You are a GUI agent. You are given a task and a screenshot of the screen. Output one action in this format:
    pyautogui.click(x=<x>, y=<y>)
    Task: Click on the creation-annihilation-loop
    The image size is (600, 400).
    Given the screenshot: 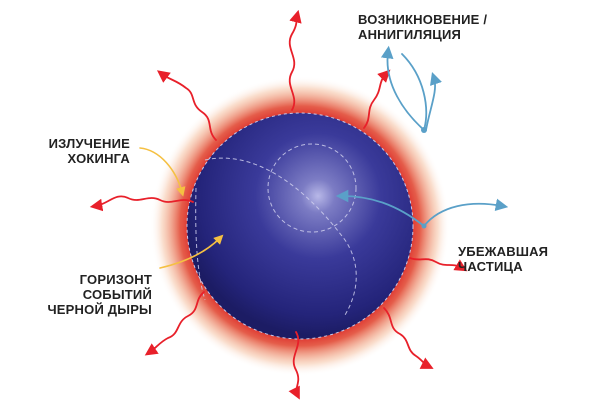 What is the action you would take?
    pyautogui.click(x=411, y=88)
    